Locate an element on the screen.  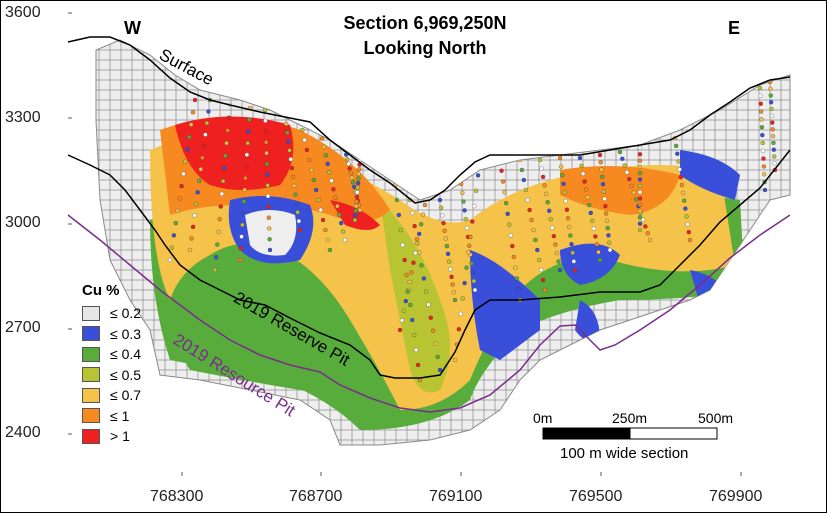
legend-label: ≤ 0.3 is located at coordinates (126, 333).